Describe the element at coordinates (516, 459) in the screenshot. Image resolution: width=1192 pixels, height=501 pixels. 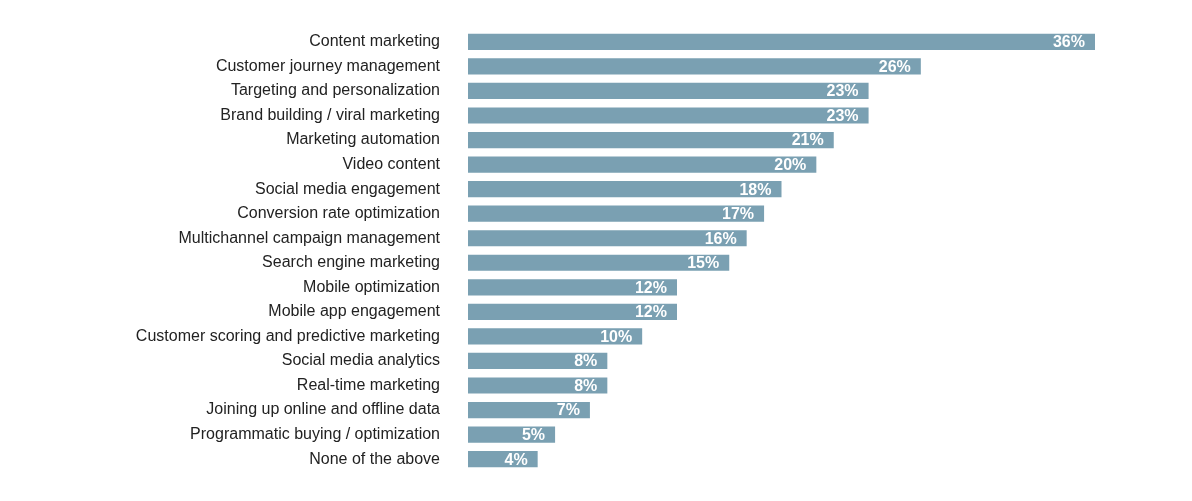
I see `data-label: 4%` at that location.